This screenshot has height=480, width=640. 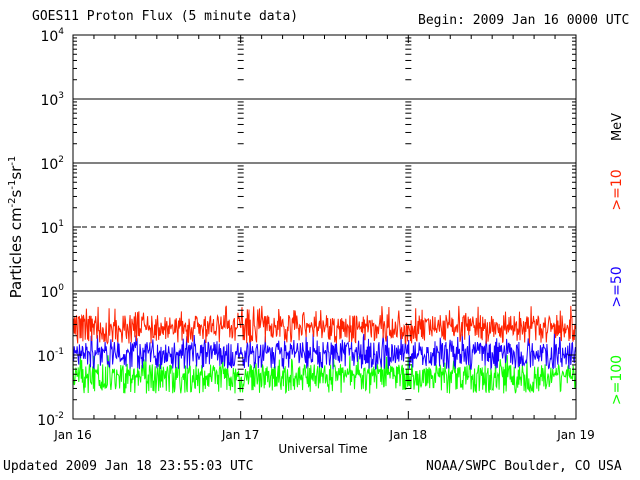 What do you see at coordinates (128, 466) in the screenshot?
I see `updated-timestamp: Updated 2009 Jan 18 23:55:03 UTC` at bounding box center [128, 466].